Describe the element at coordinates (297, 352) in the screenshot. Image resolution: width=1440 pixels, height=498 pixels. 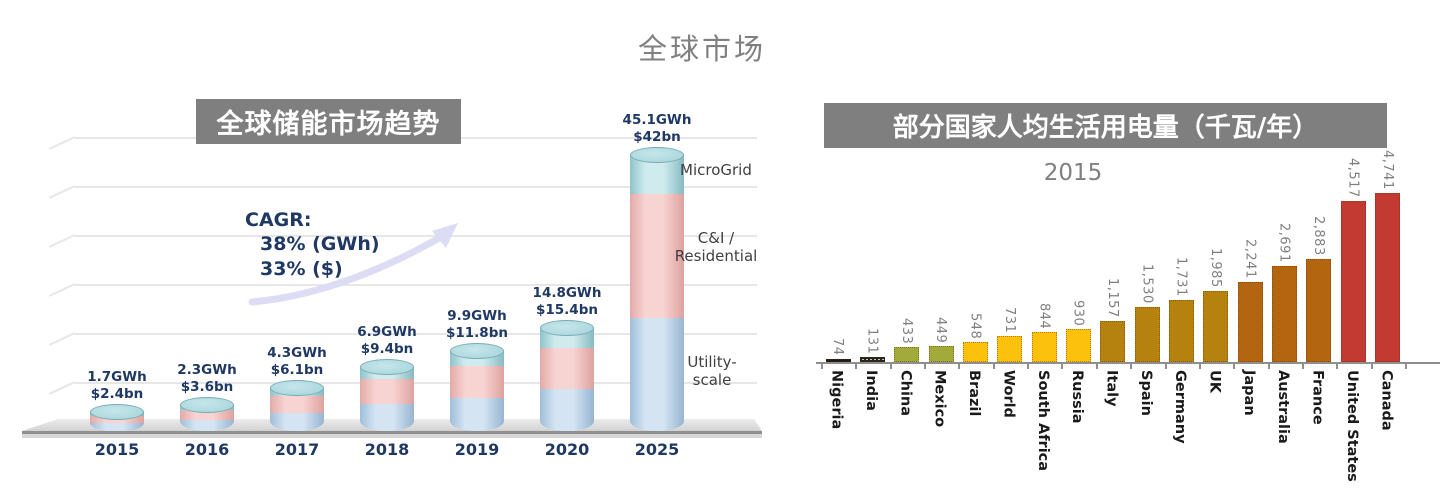
I see `bar-value-gwh: 4.3GWh` at that location.